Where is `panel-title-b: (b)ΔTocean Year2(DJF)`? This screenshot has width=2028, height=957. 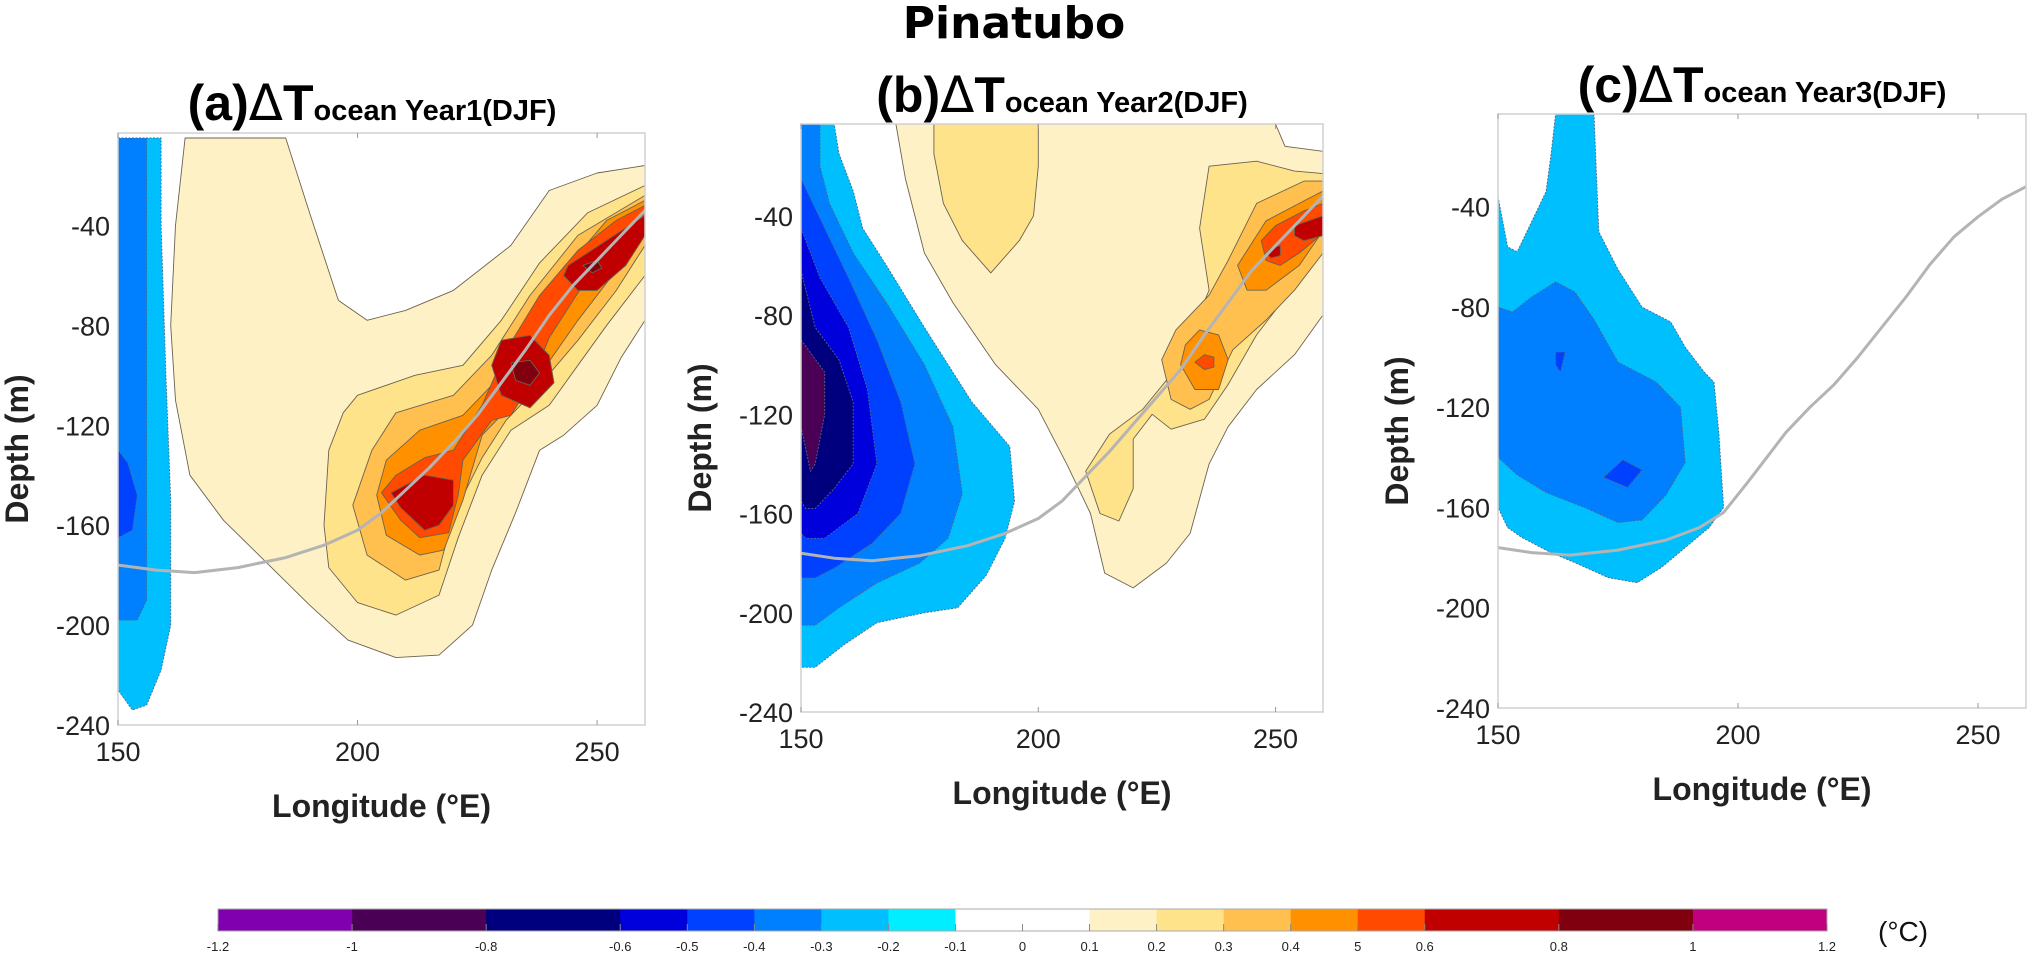
panel-title-b: (b)ΔTocean Year2(DJF) is located at coordinates (1061, 95).